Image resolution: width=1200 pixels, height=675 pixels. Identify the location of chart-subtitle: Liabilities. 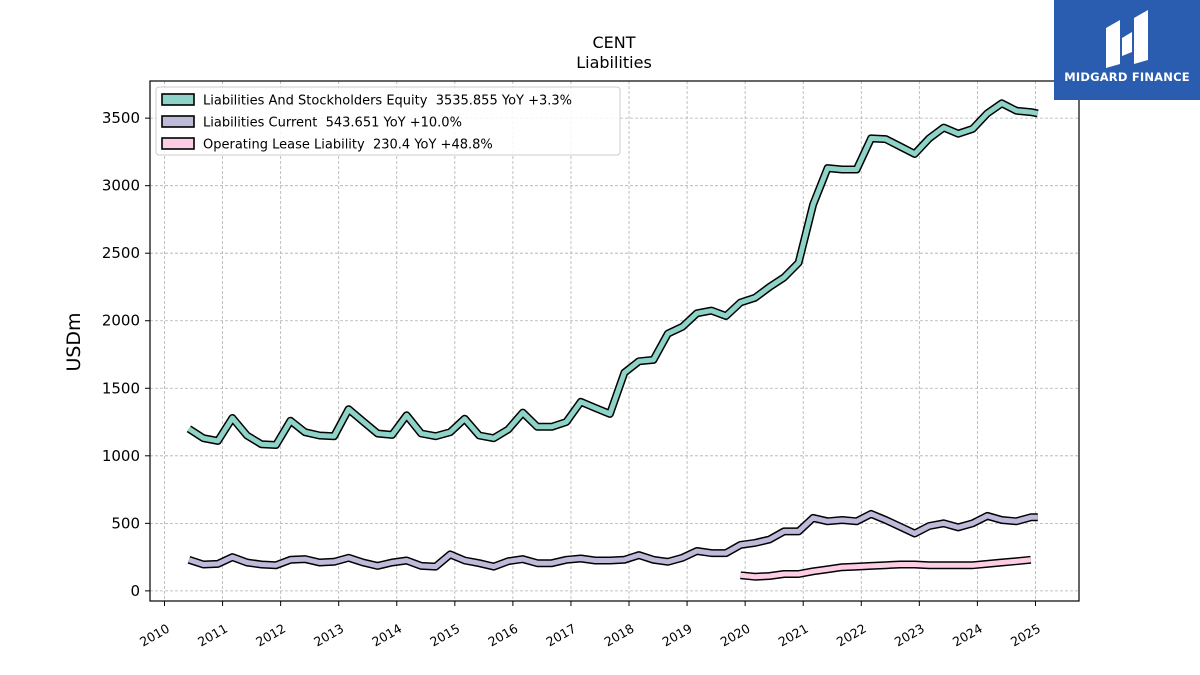
(614, 62).